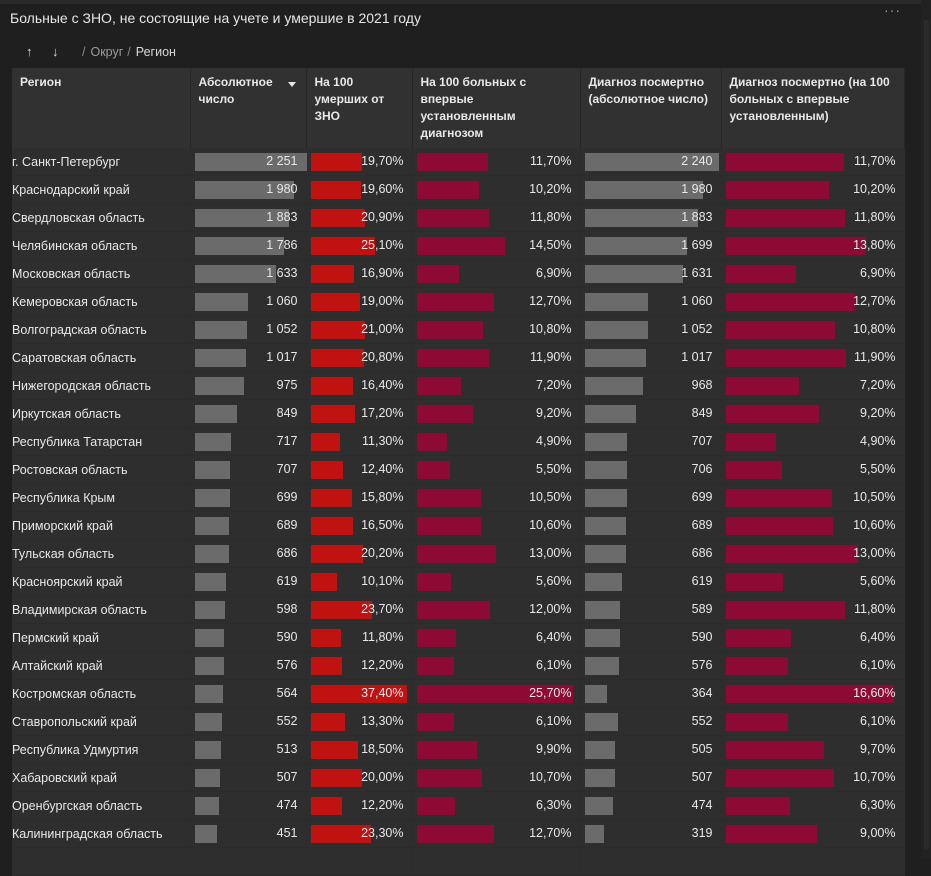 This screenshot has height=876, width=931. I want to click on table-row-partial, so click(458, 861).